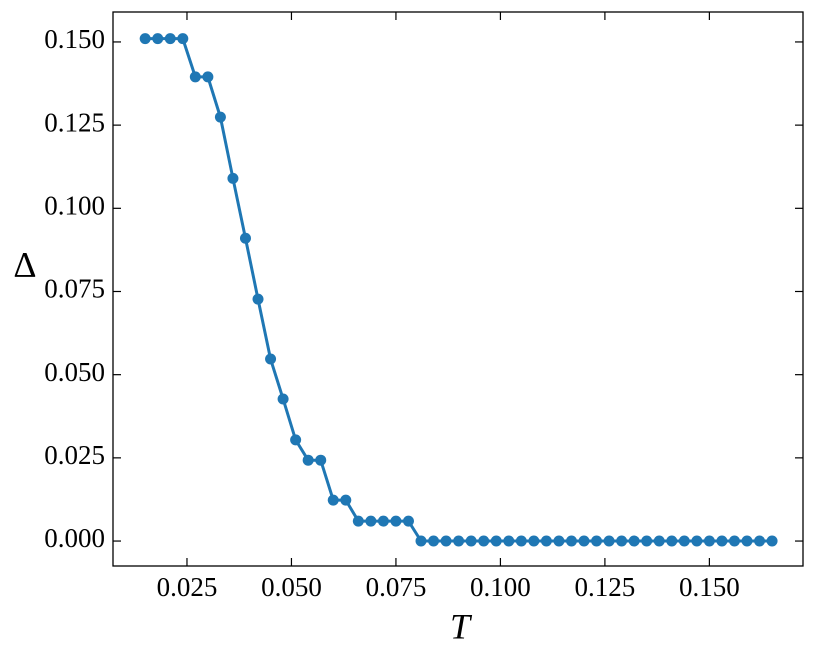  What do you see at coordinates (74, 39) in the screenshot?
I see `y-tick-label: 0.150` at bounding box center [74, 39].